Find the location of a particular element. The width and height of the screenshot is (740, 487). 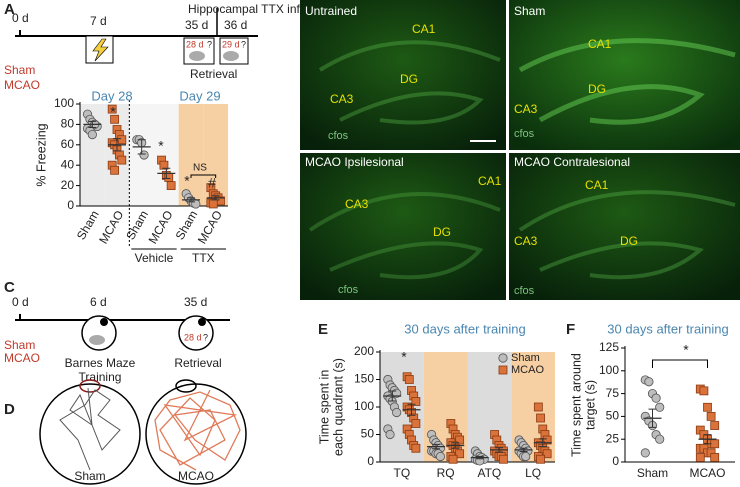

category-band is located at coordinates (166, 155).